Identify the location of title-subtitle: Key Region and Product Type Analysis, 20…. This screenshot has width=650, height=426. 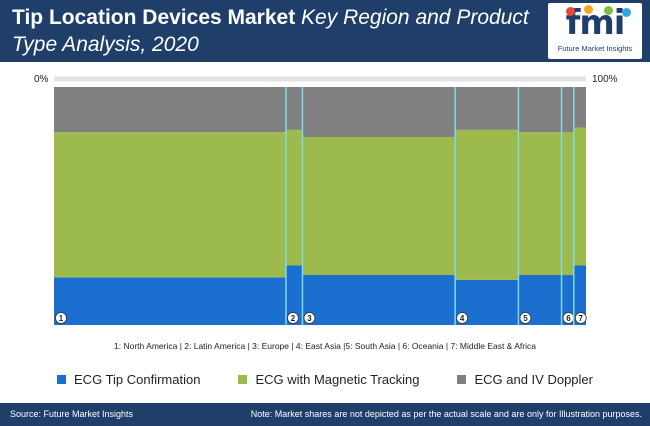
(270, 31).